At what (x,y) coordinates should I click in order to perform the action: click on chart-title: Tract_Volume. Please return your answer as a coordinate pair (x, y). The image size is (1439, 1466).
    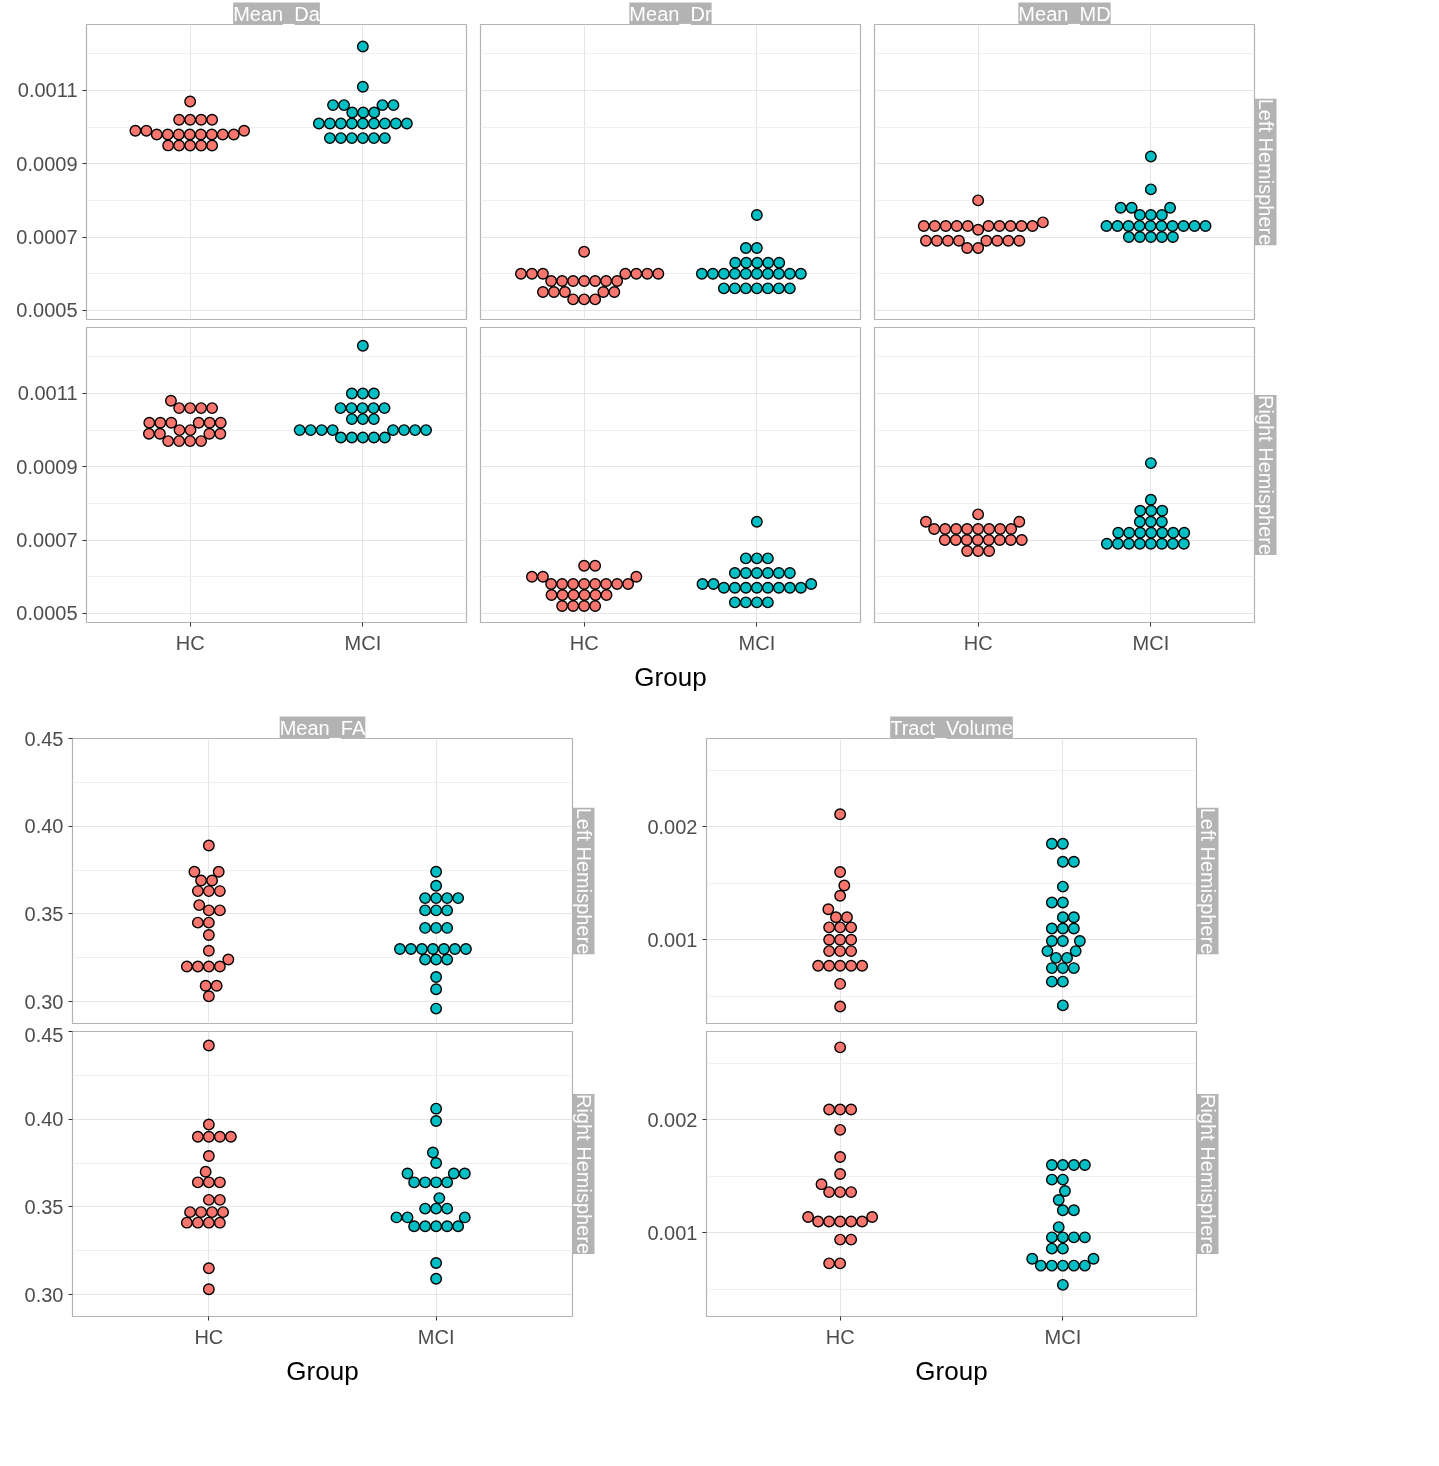
    Looking at the image, I should click on (951, 728).